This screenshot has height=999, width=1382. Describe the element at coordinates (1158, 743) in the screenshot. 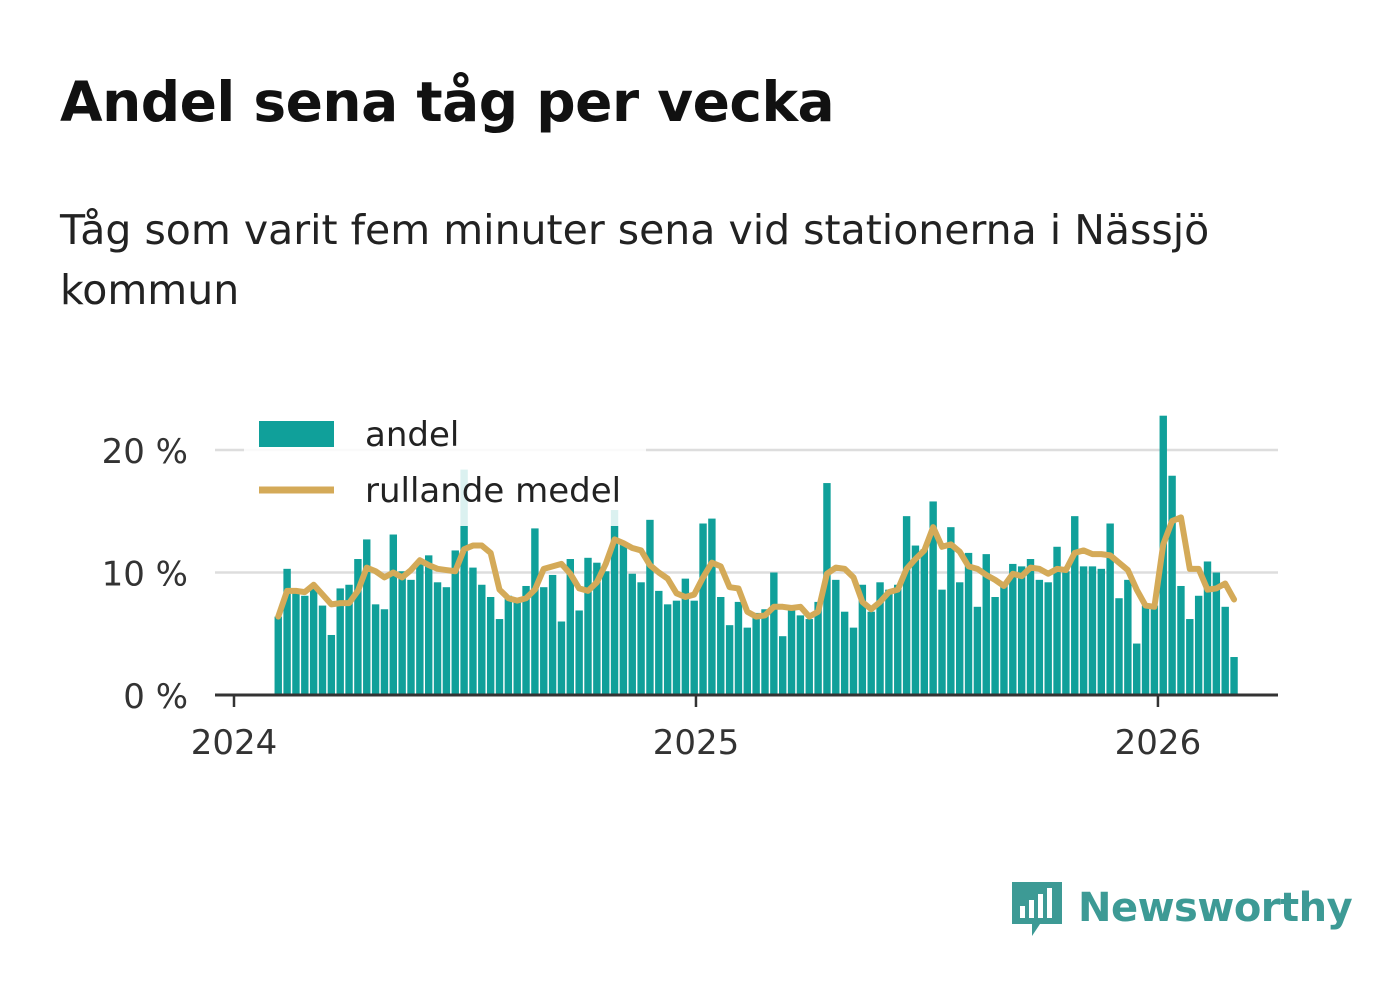

I see `x-tick-label: 2026` at that location.